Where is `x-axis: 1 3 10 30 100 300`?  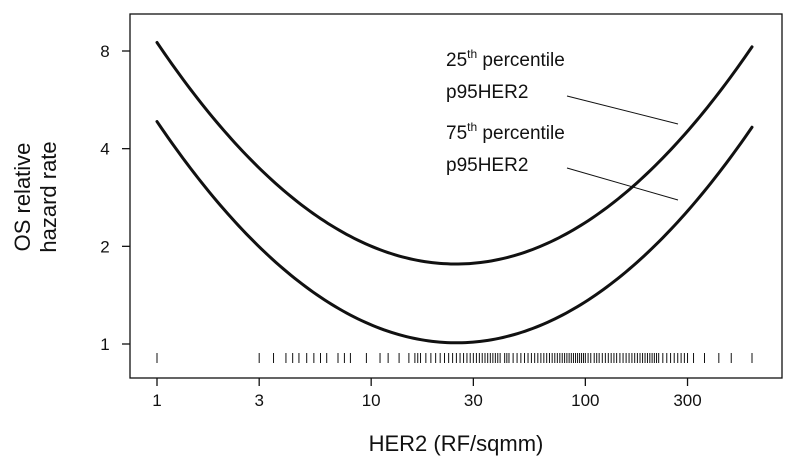 x-axis: 1 3 10 30 100 300 is located at coordinates (427, 394).